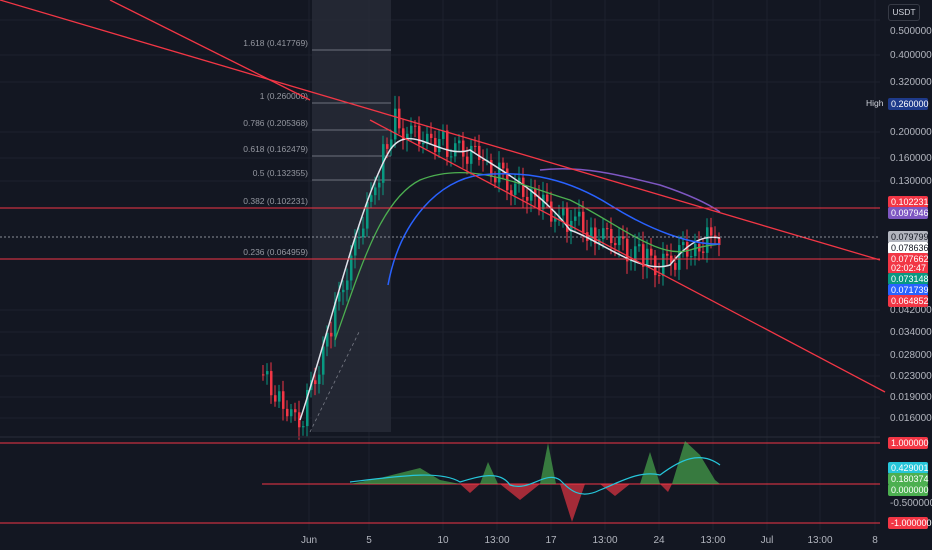 Image resolution: width=932 pixels, height=550 pixels. Describe the element at coordinates (527, 256) in the screenshot. I see `ma-mid-line` at that location.